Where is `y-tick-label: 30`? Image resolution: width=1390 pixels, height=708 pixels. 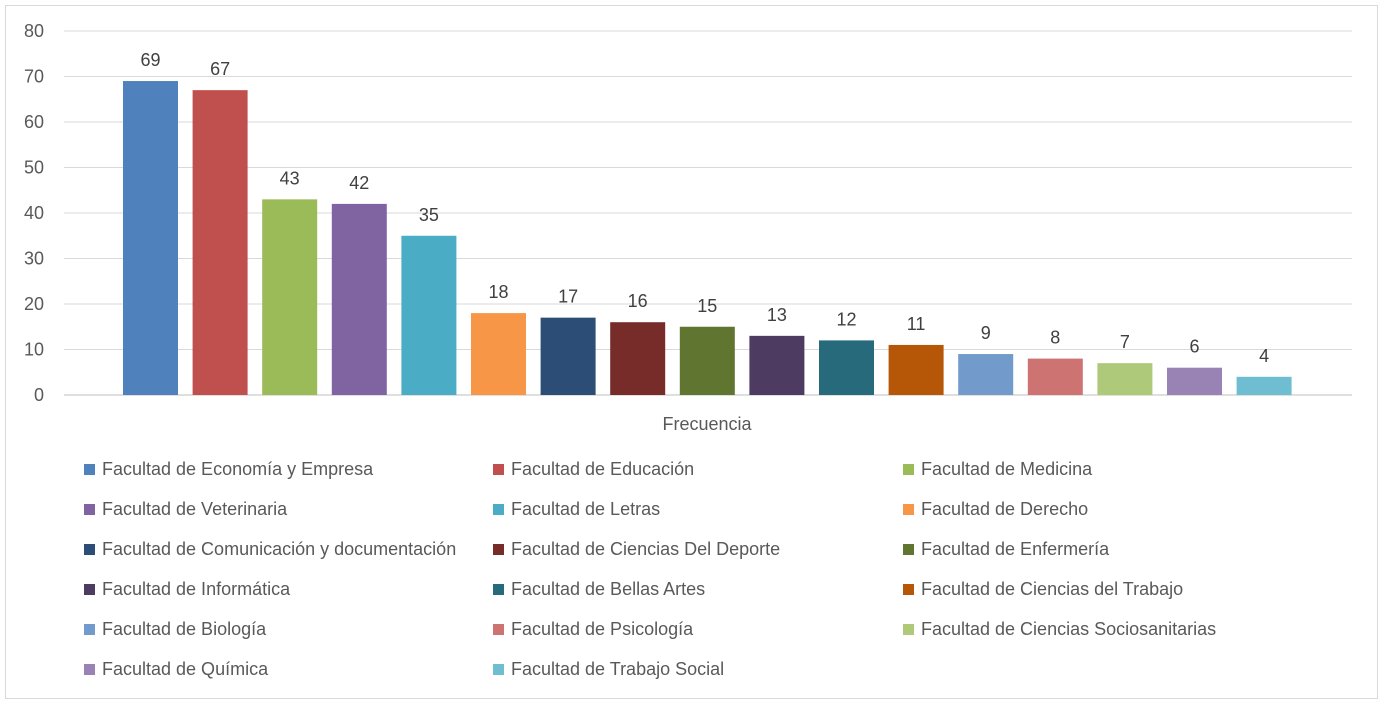 y-tick-label: 30 is located at coordinates (34, 259).